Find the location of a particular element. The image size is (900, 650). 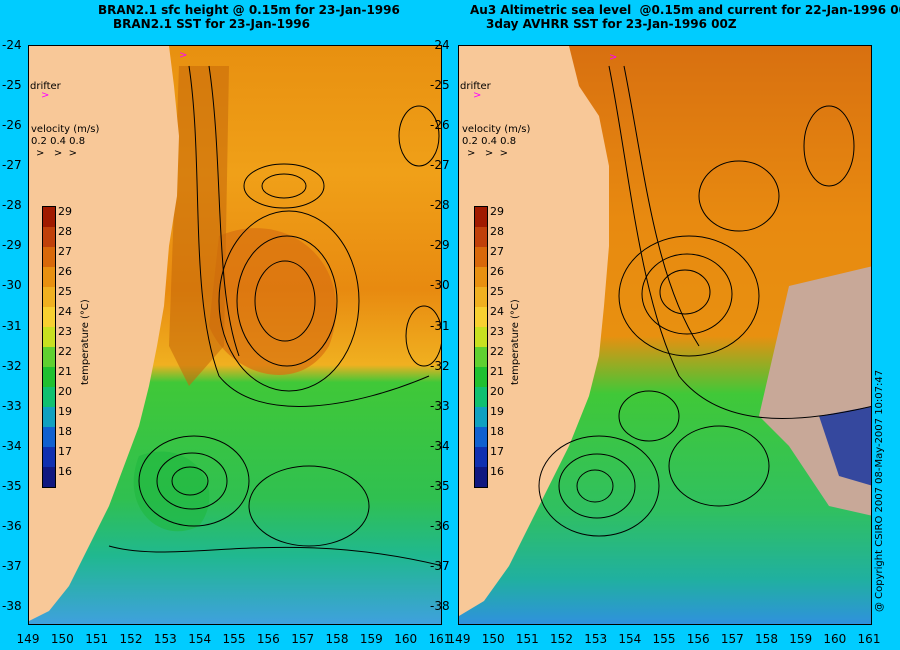

left-drifter-marker-top: > is located at coordinates (183, 55).